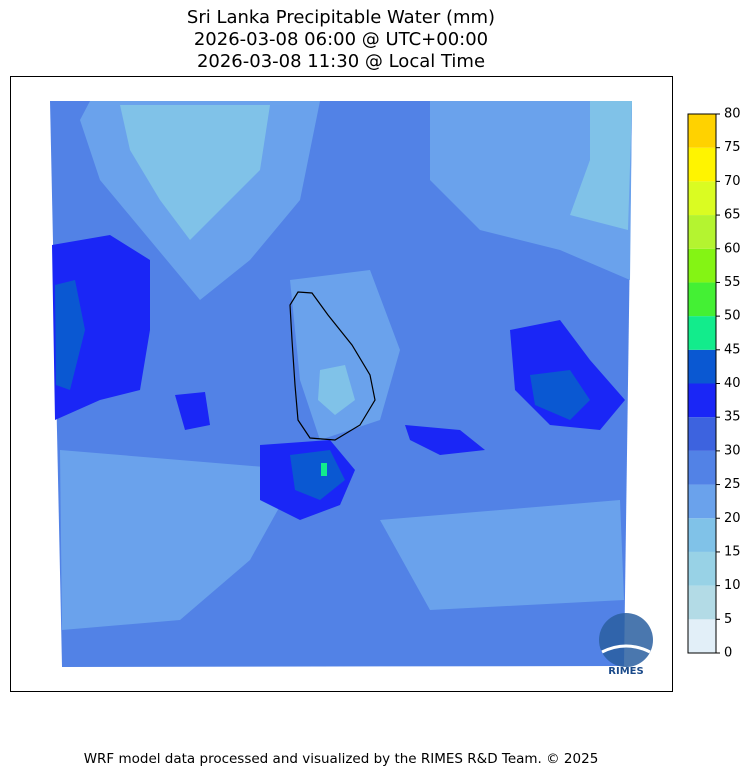 This screenshot has width=751, height=780. I want to click on colorbar-tick-label: 30, so click(732, 450).